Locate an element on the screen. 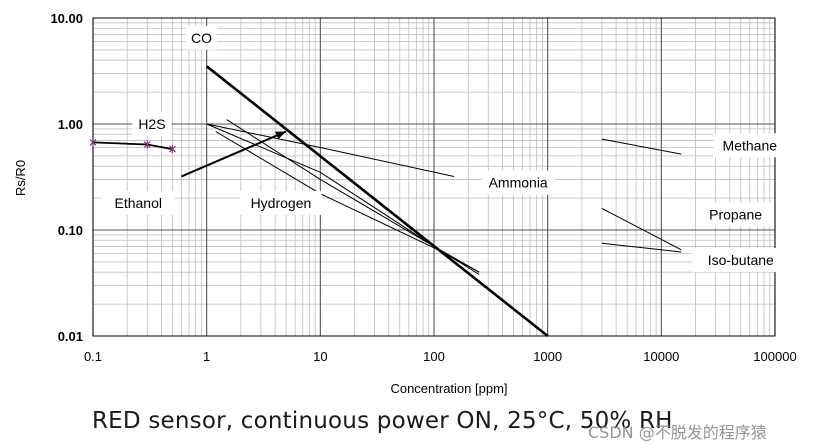 The height and width of the screenshot is (448, 813). series-label-h2s: H2S is located at coordinates (151, 124).